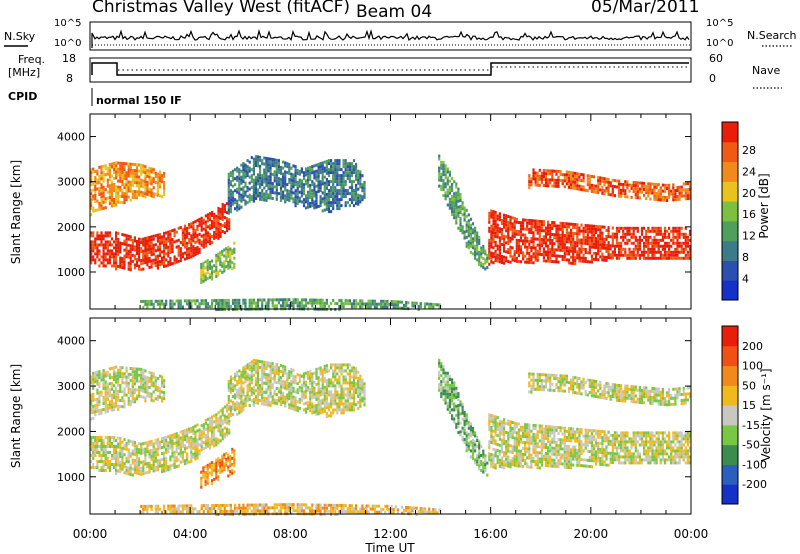 The width and height of the screenshot is (800, 554). I want to click on x-tick-label: 20:00, so click(591, 534).